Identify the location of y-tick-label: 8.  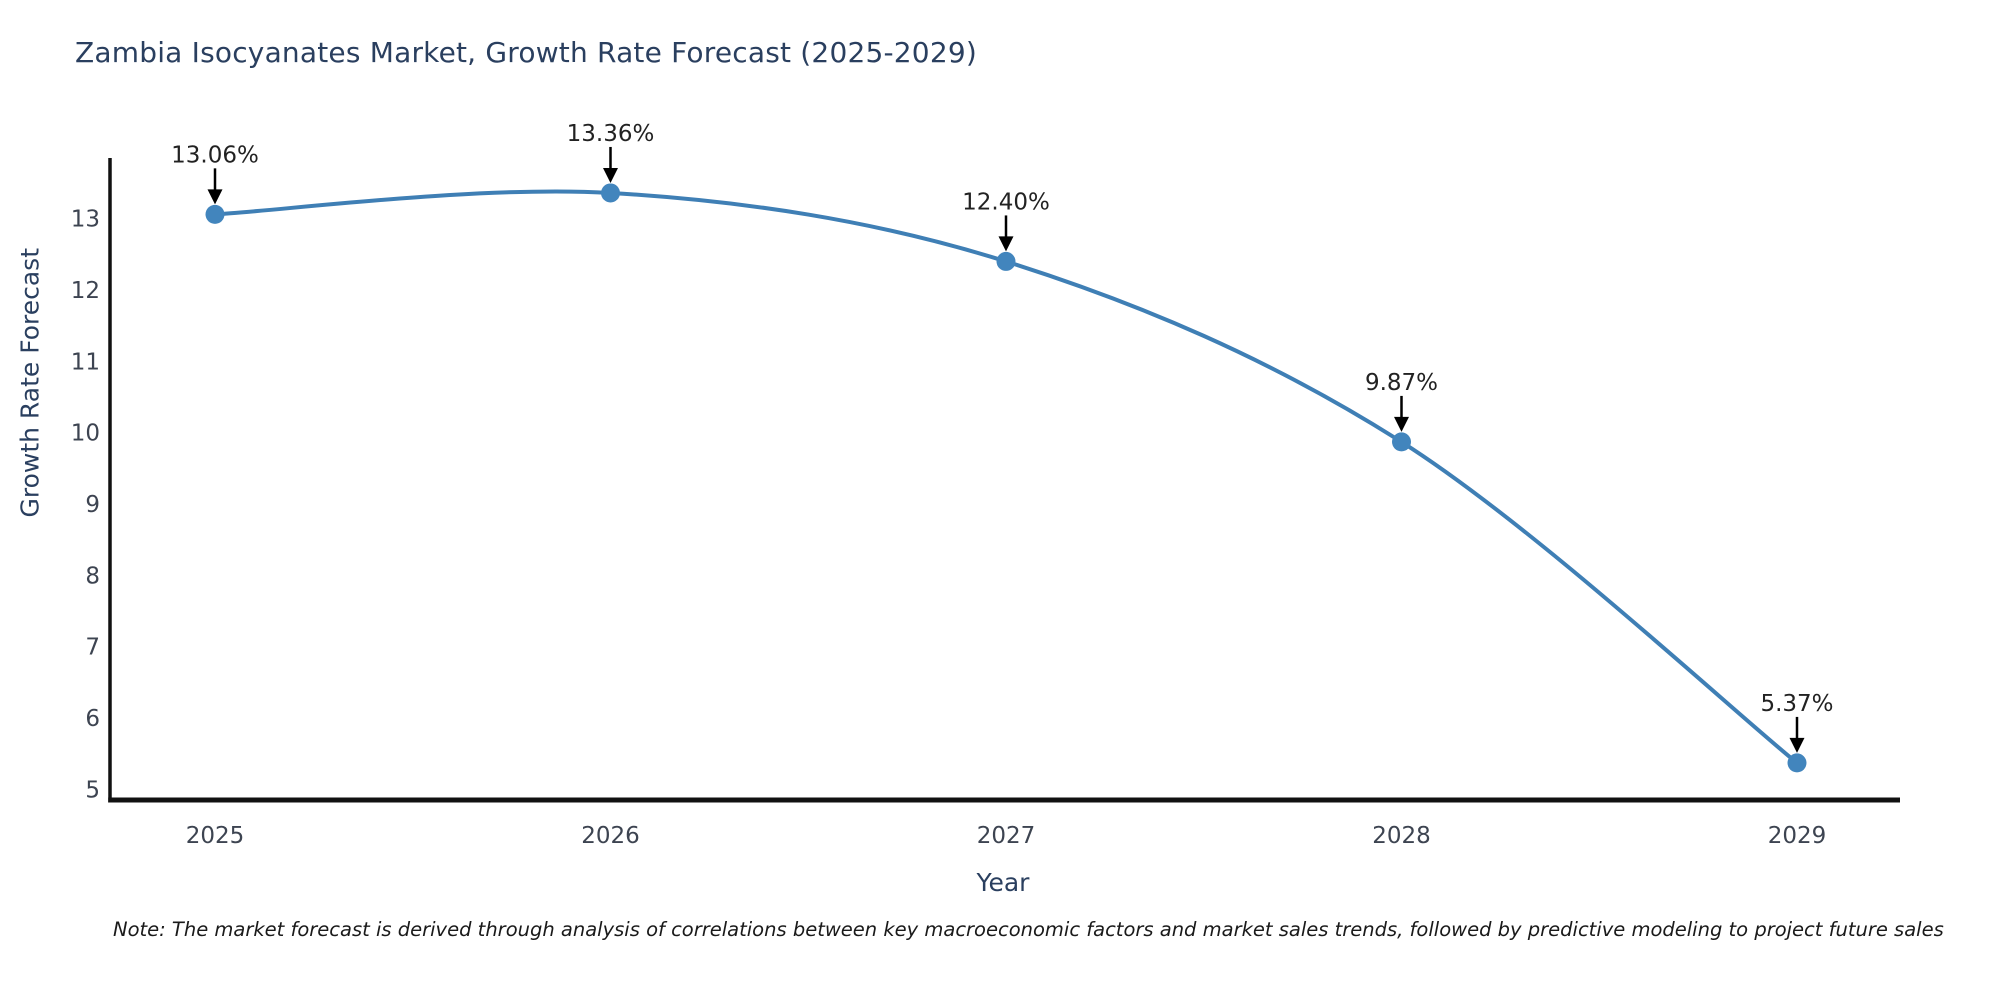
(92, 576).